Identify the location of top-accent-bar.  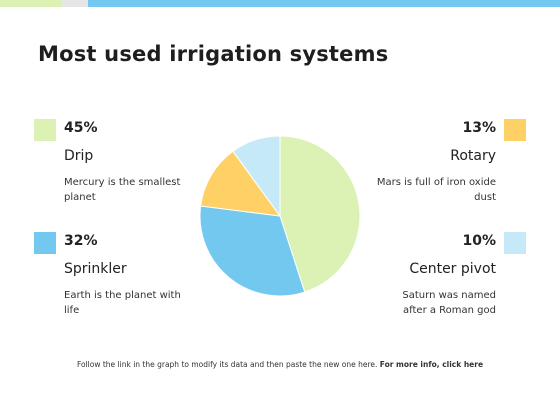
(280, 3).